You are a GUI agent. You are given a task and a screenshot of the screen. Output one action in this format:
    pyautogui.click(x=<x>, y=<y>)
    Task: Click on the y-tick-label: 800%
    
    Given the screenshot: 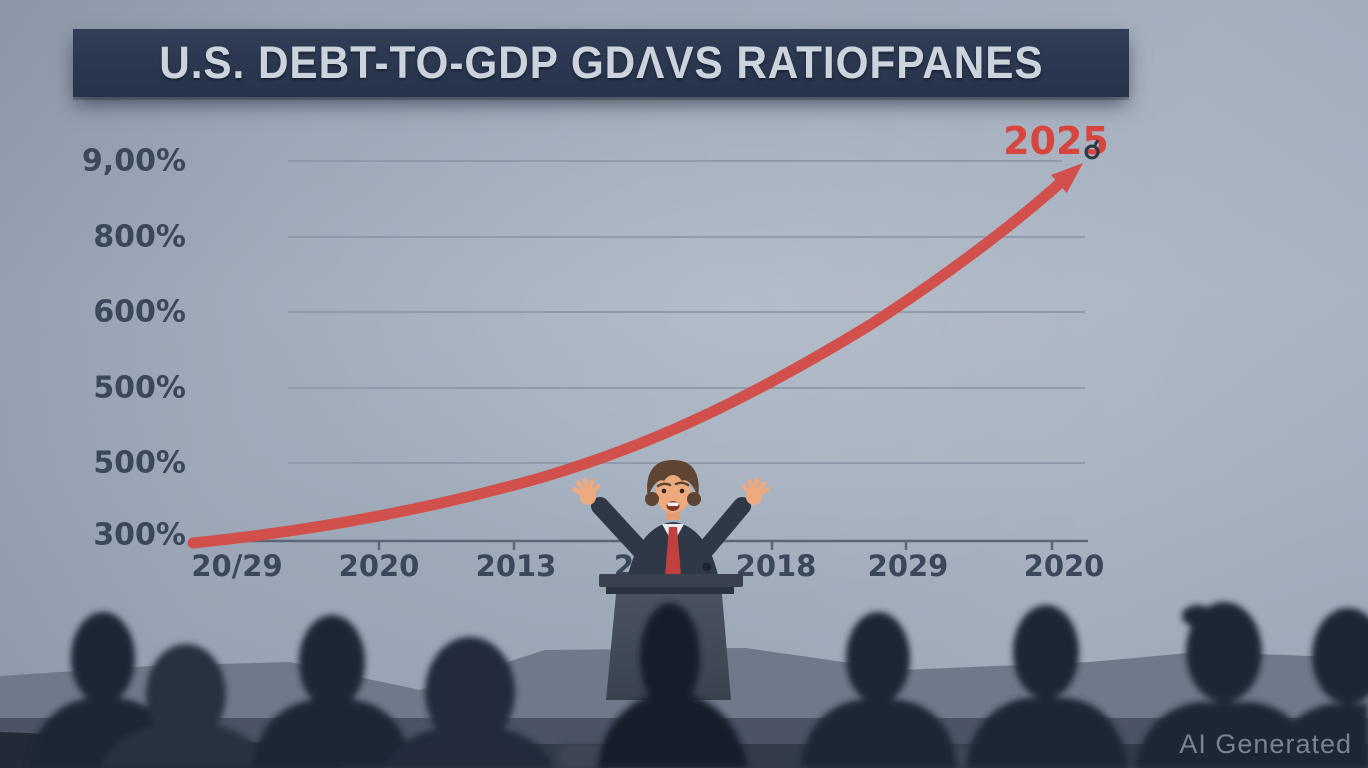 What is the action you would take?
    pyautogui.click(x=139, y=237)
    